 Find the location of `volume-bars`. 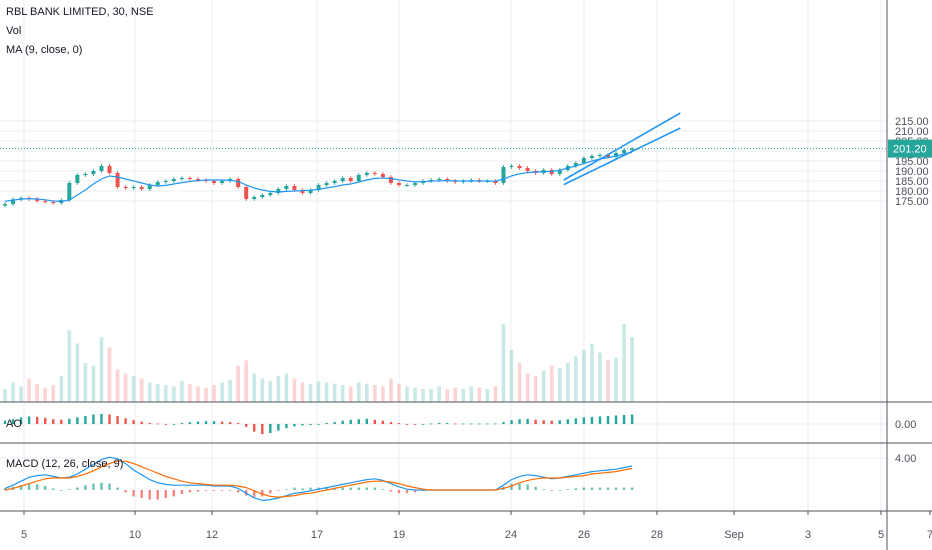

volume-bars is located at coordinates (318, 363).